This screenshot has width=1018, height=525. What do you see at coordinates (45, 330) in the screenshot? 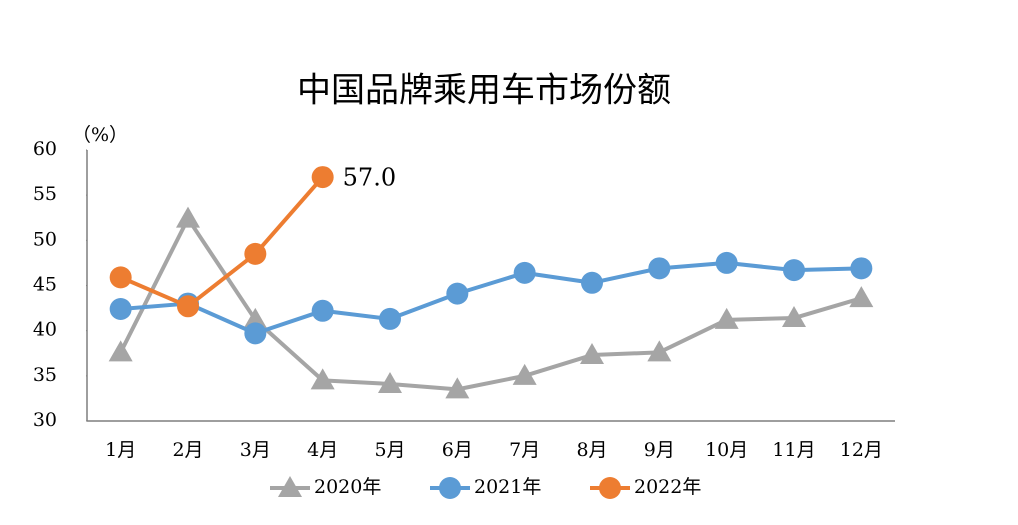
I see `y-tick-label: 40` at bounding box center [45, 330].